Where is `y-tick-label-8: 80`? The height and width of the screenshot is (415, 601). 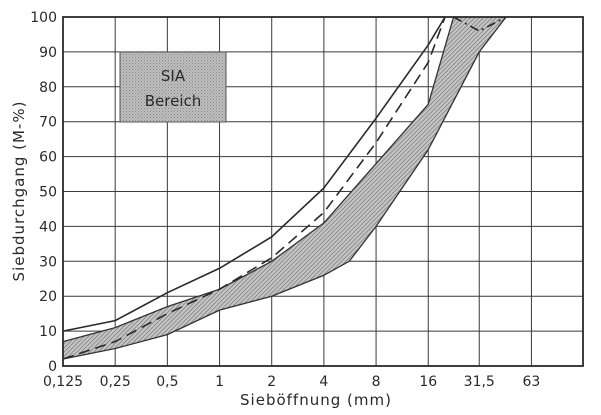
y-tick-label-8: 80 is located at coordinates (48, 88).